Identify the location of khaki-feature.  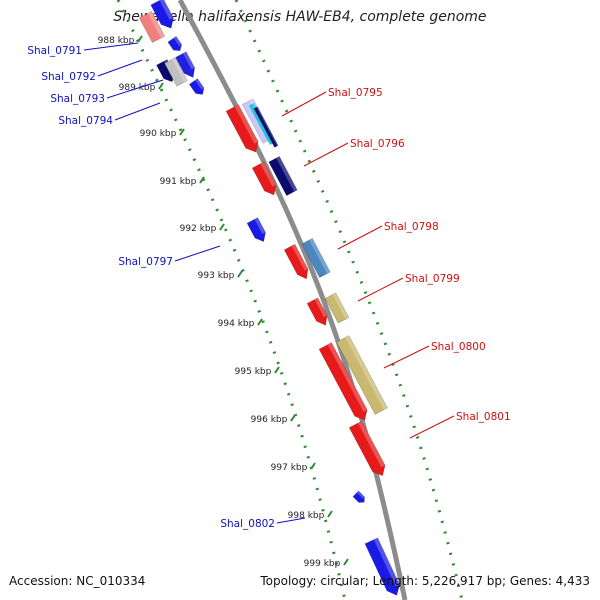
(362, 375).